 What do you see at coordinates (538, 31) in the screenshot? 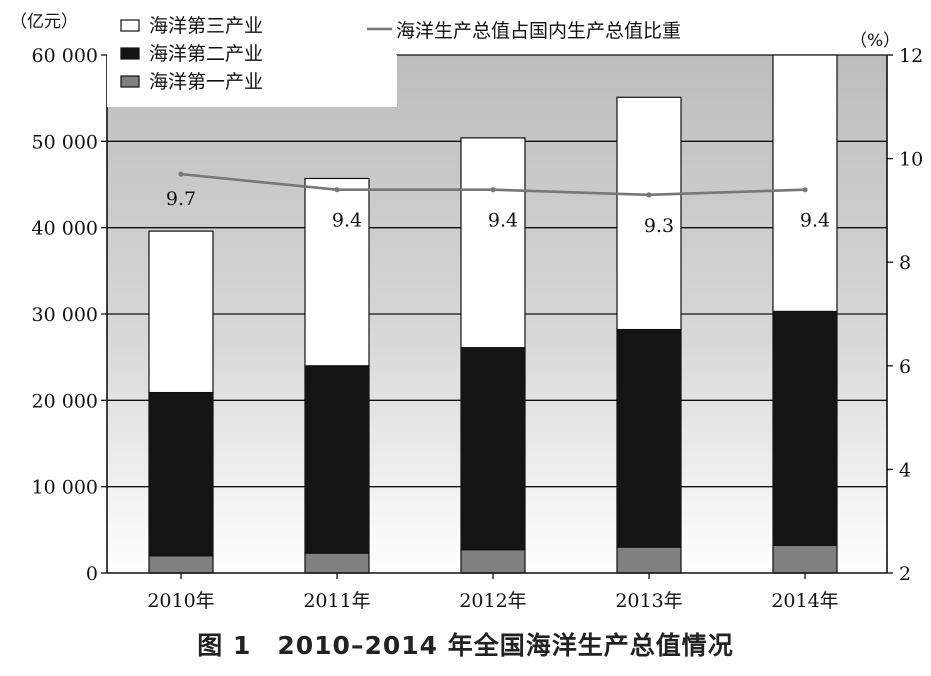
I see `legend-line-label: 海洋生产总值占国内生产总值比重` at bounding box center [538, 31].